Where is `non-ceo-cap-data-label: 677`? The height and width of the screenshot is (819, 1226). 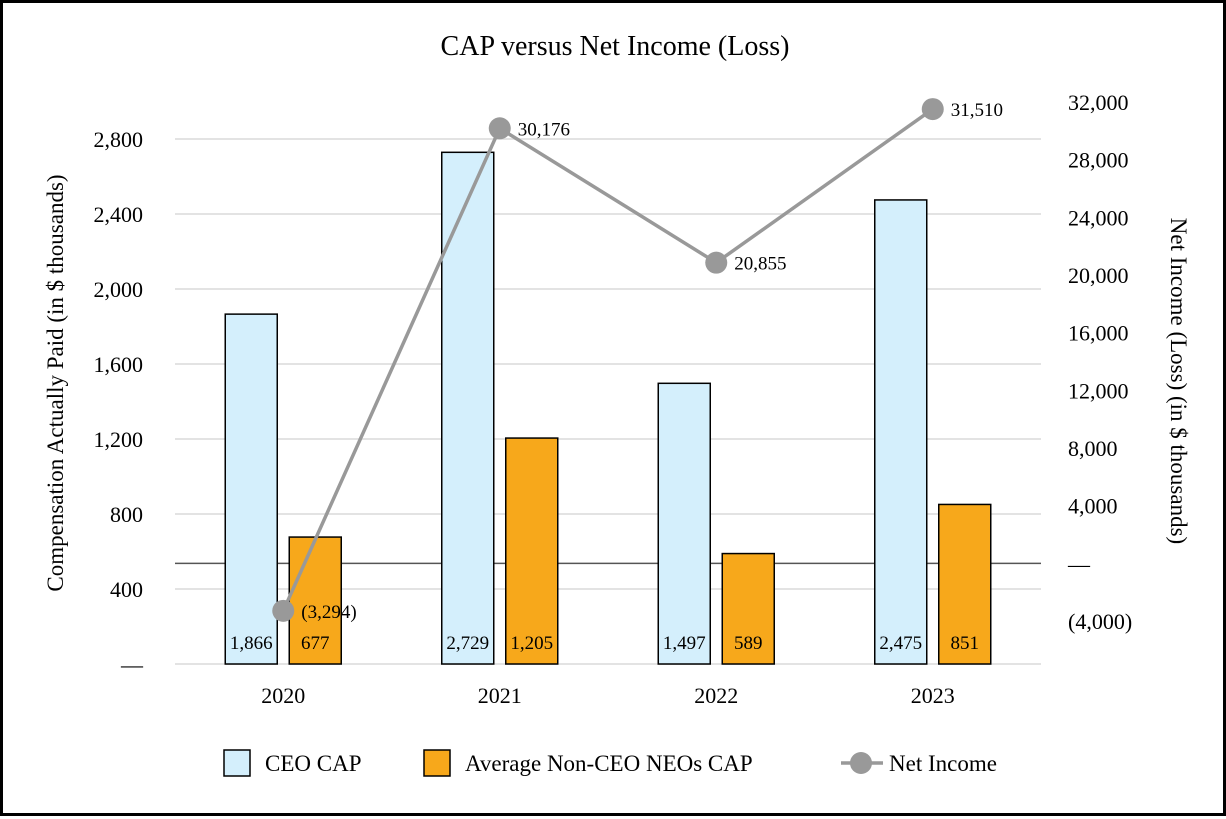 non-ceo-cap-data-label: 677 is located at coordinates (315, 643).